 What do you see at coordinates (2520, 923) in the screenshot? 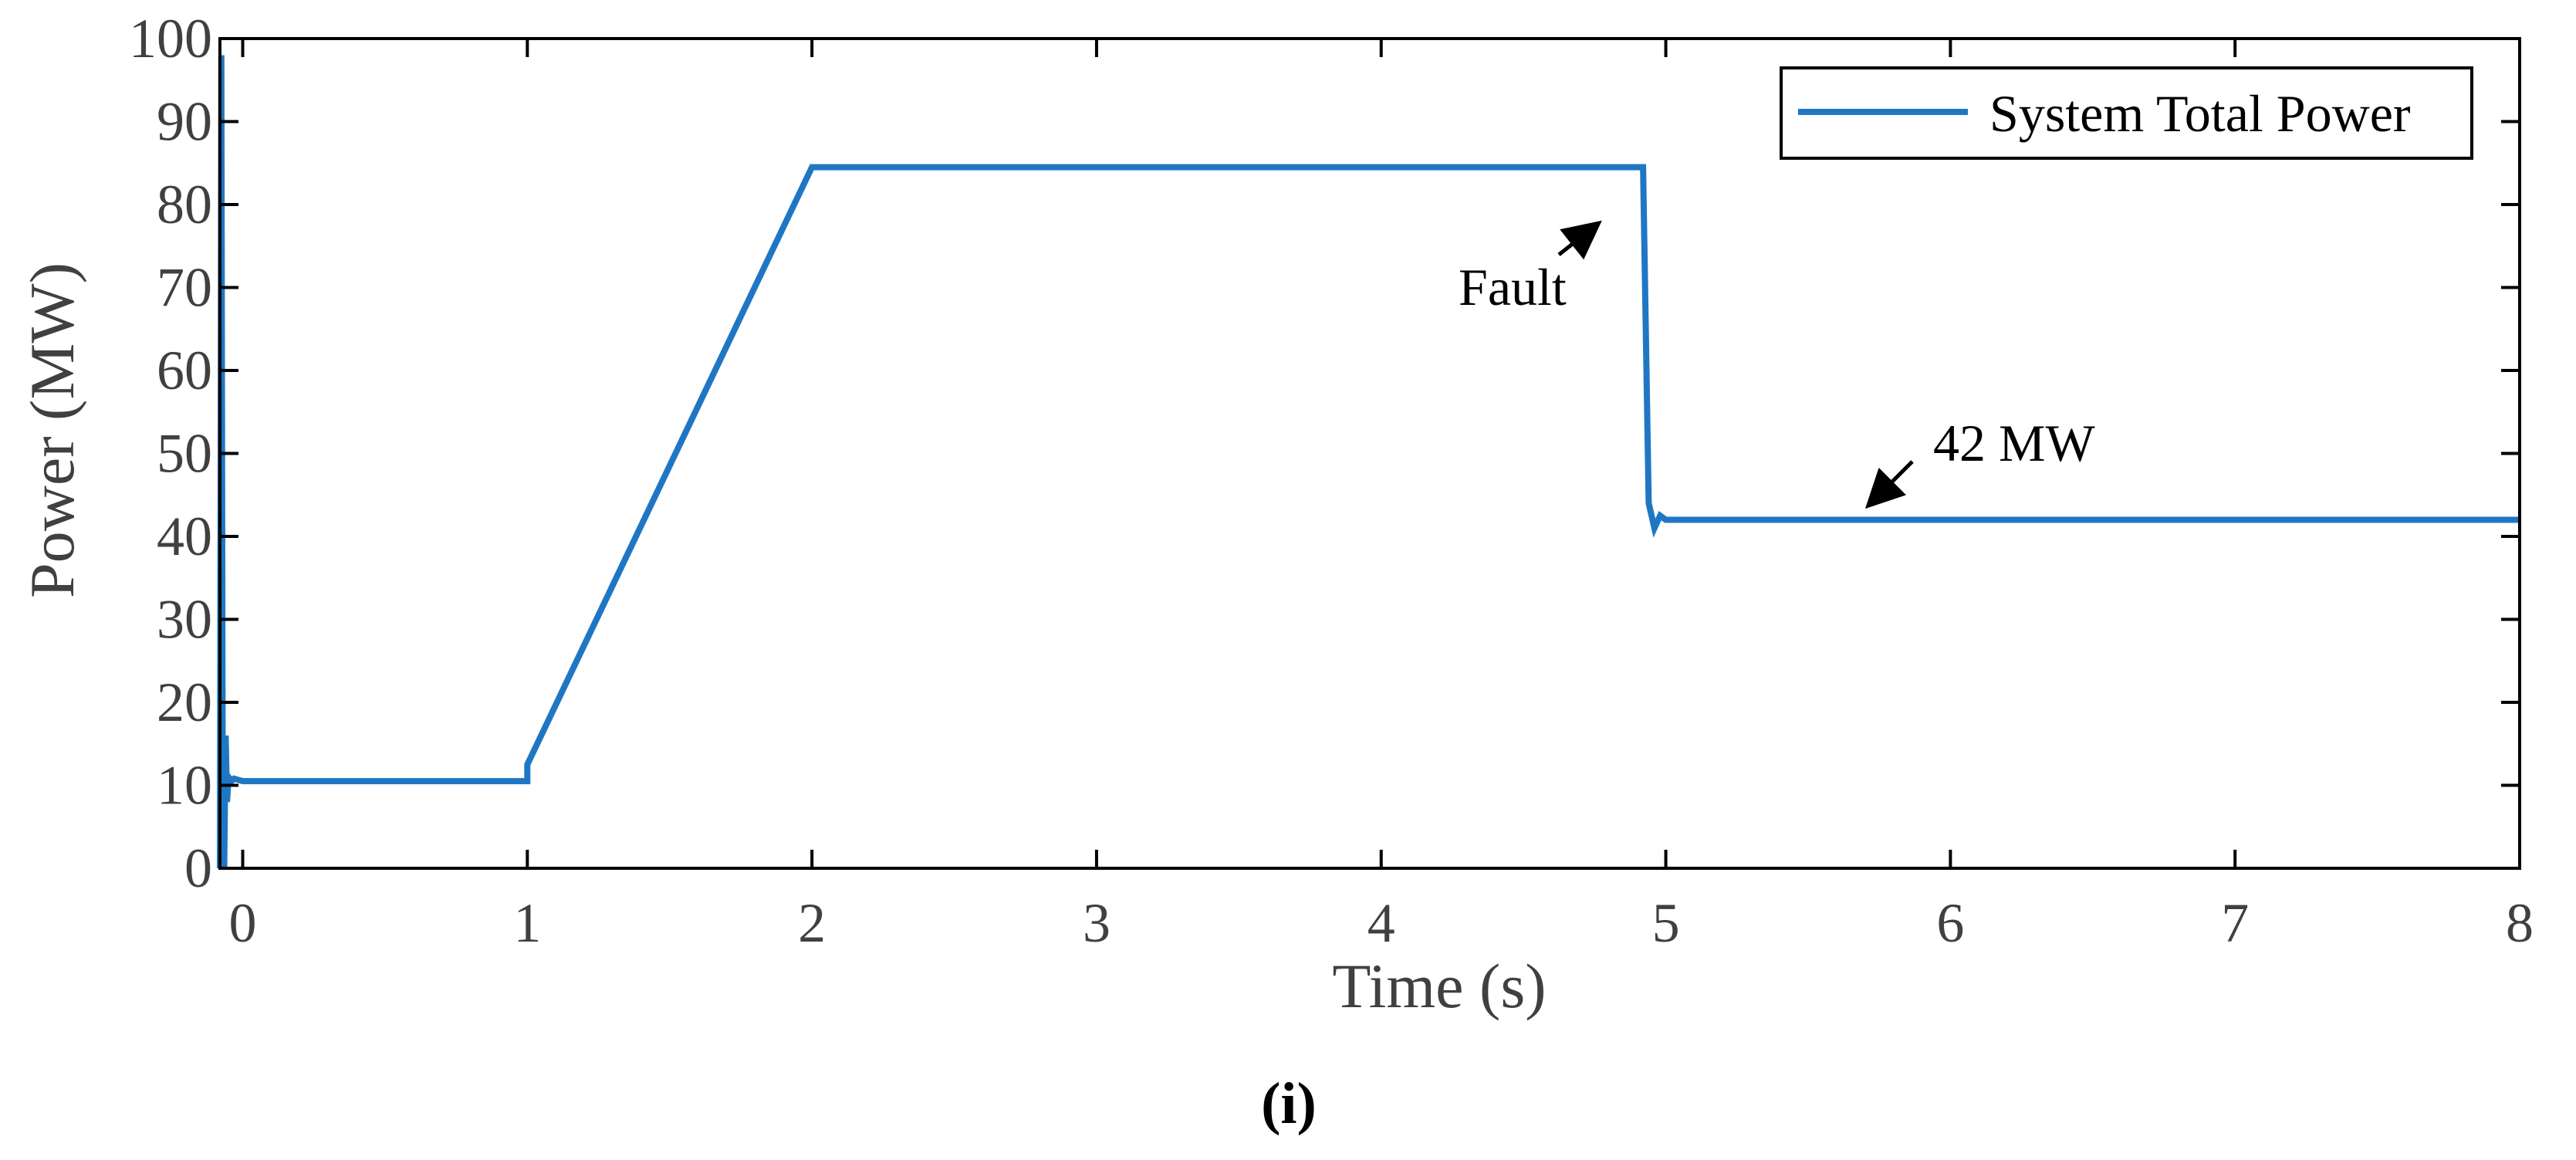
I see `x-tick-label: 8` at bounding box center [2520, 923].